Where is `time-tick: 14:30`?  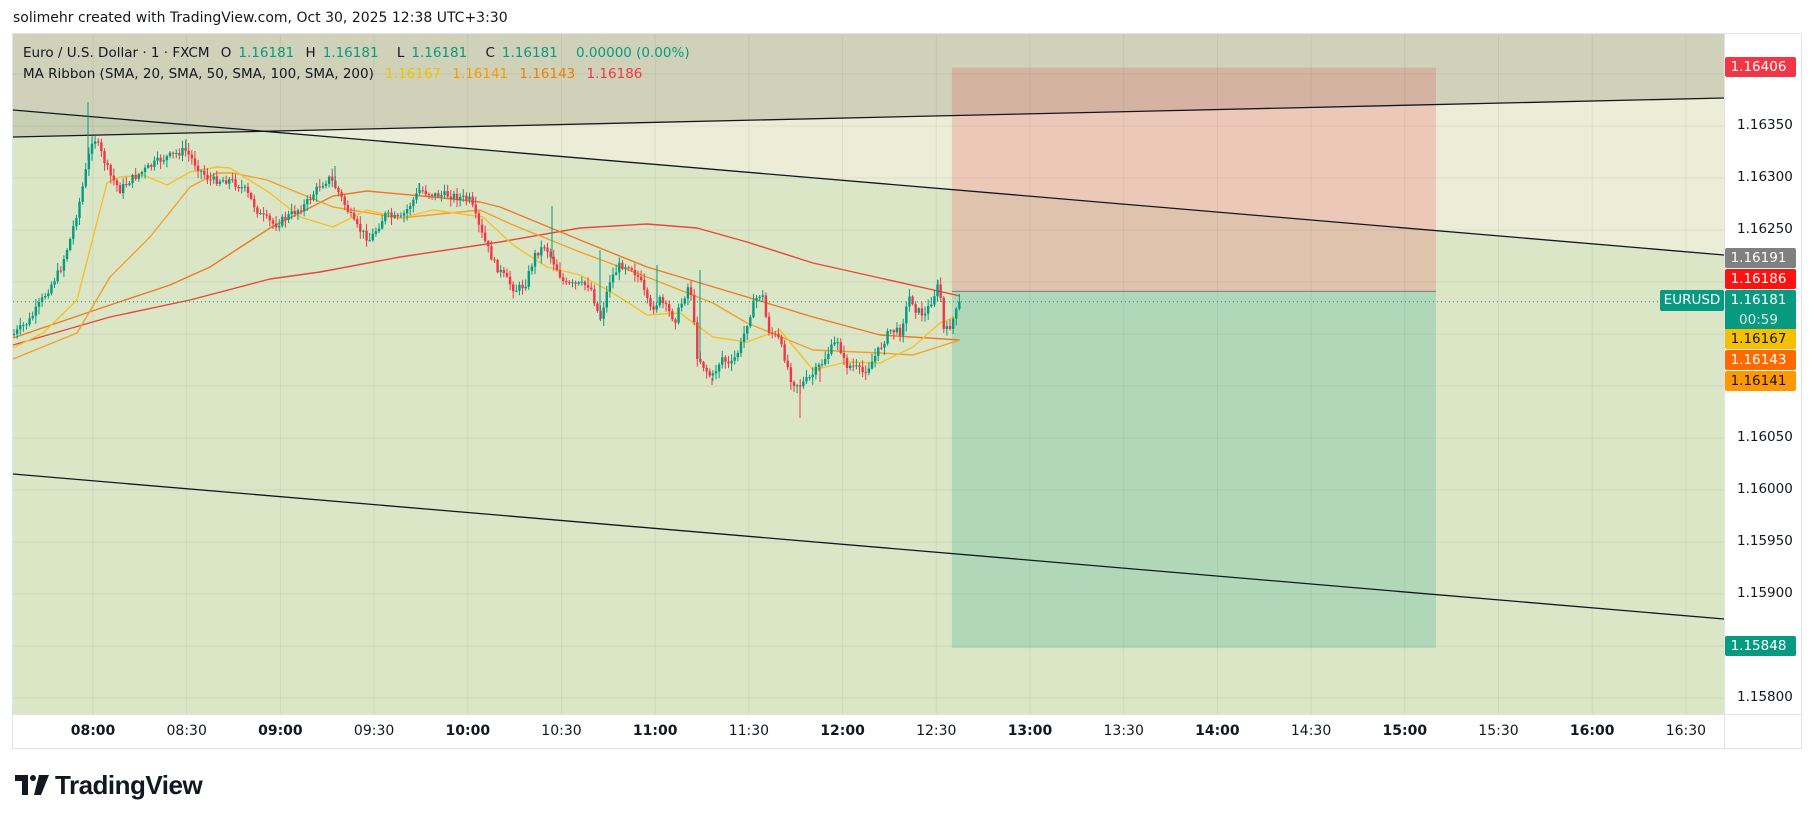 time-tick: 14:30 is located at coordinates (1311, 731).